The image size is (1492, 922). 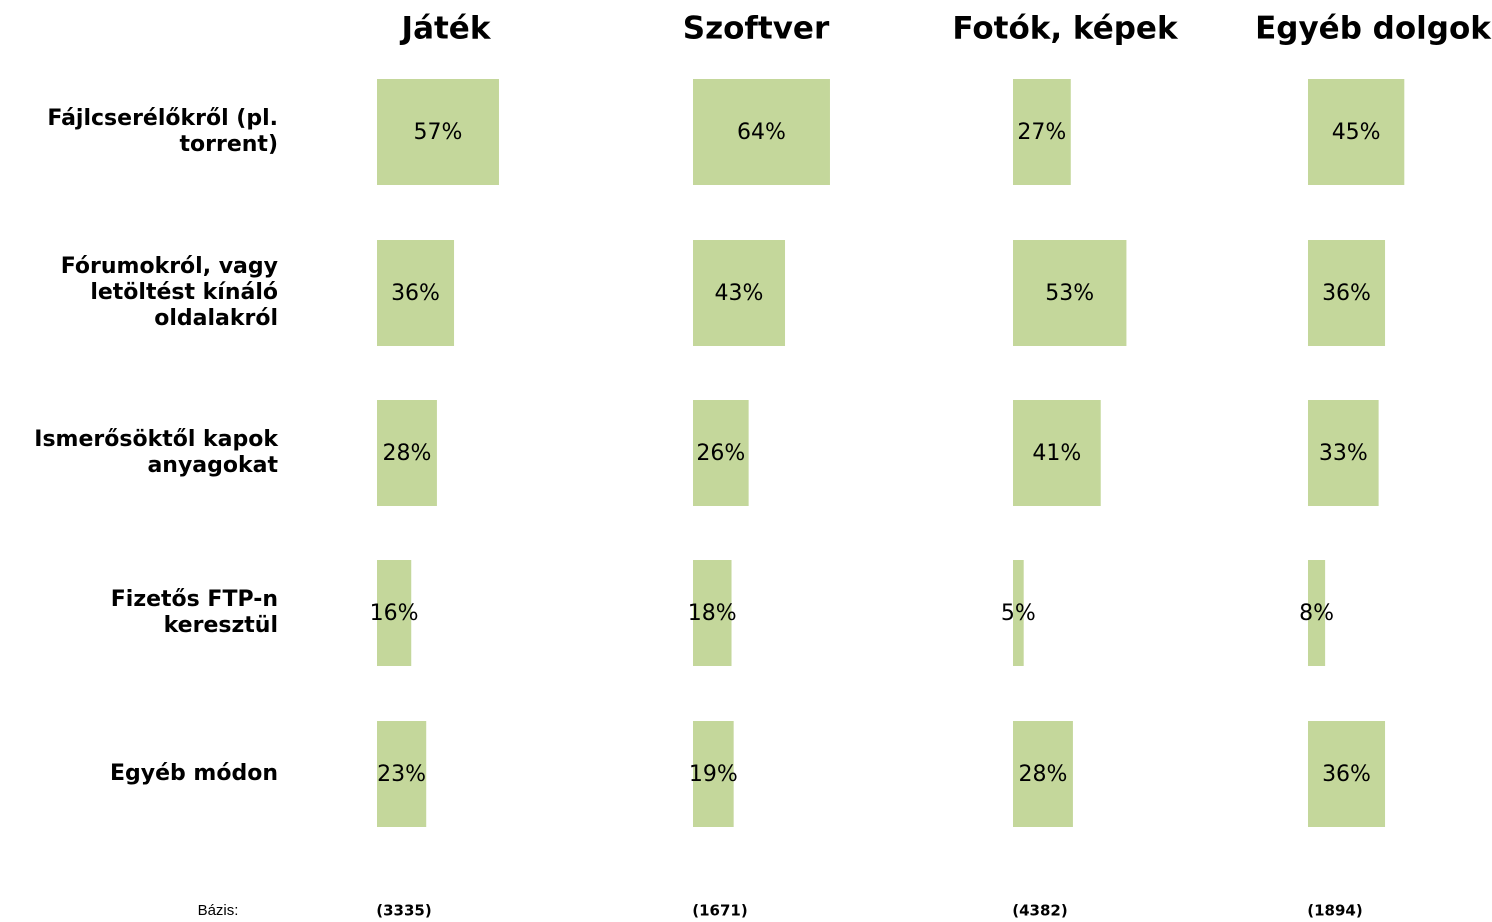 I want to click on value-label: 26%, so click(x=720, y=453).